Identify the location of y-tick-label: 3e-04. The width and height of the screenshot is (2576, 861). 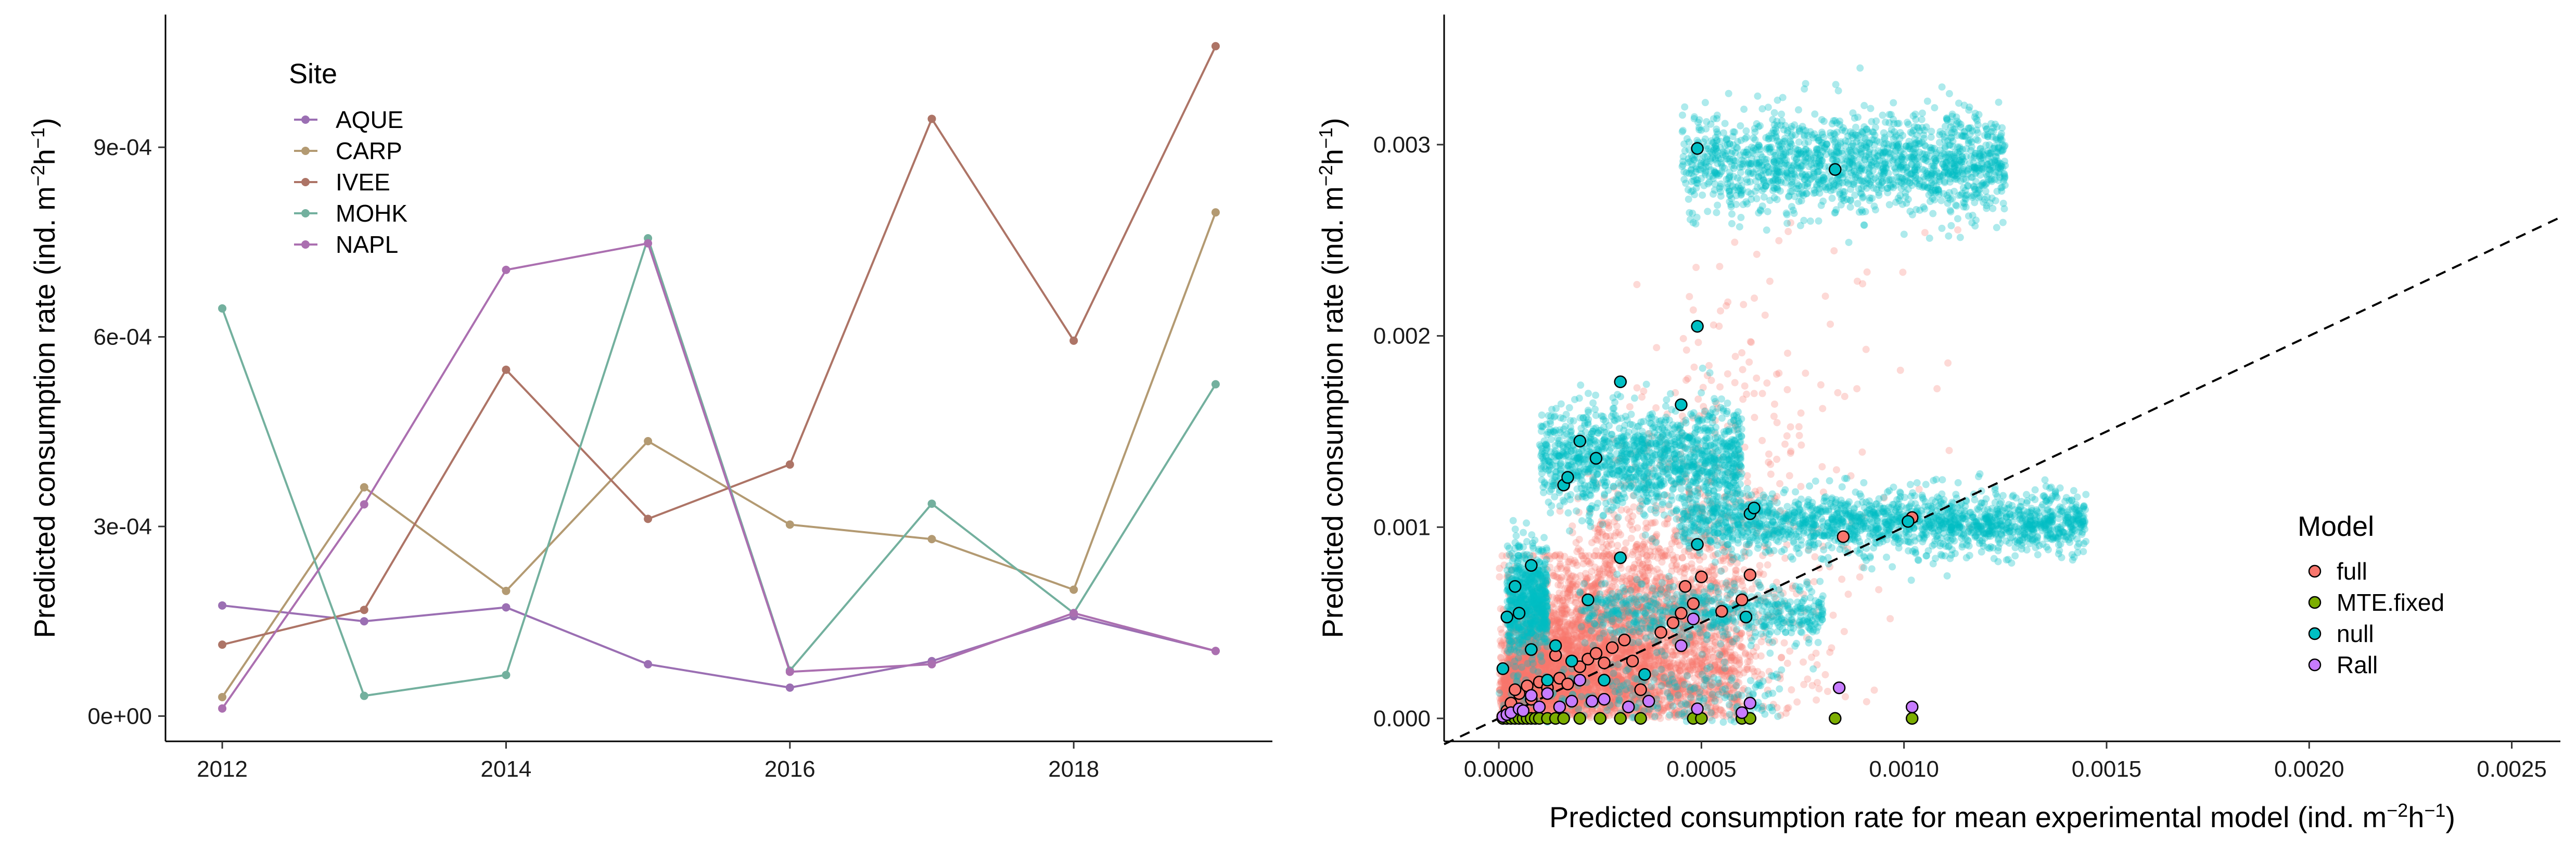
(122, 526).